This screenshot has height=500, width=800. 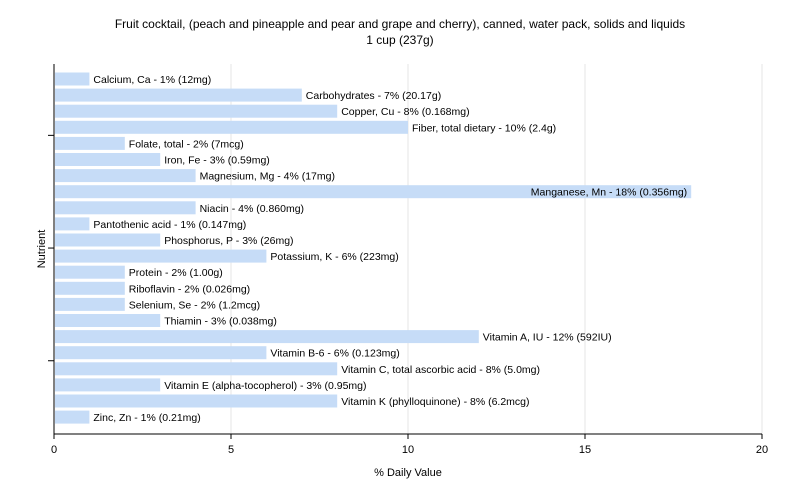 What do you see at coordinates (405, 112) in the screenshot?
I see `bar-label: Copper, Cu - 8% (0.168mg)` at bounding box center [405, 112].